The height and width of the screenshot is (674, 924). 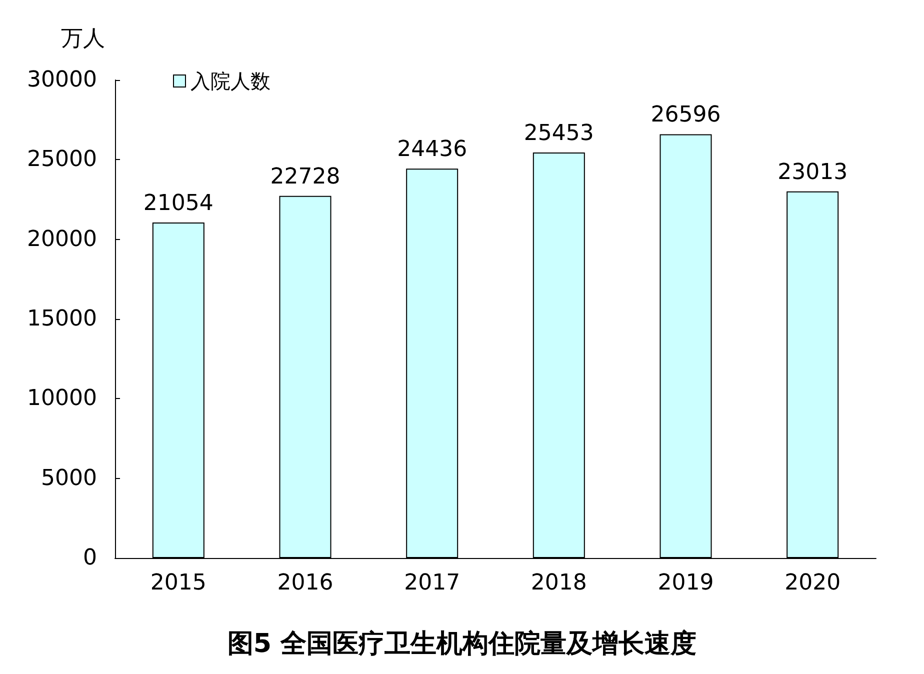 I want to click on data-label: 21054, so click(x=178, y=203).